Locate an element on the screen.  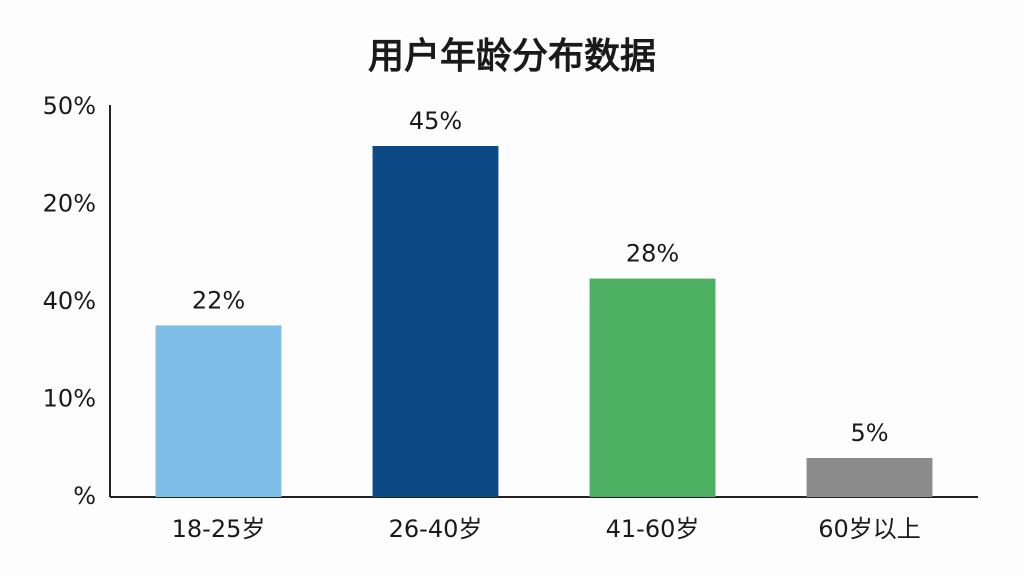
value-label: 5% is located at coordinates (869, 433).